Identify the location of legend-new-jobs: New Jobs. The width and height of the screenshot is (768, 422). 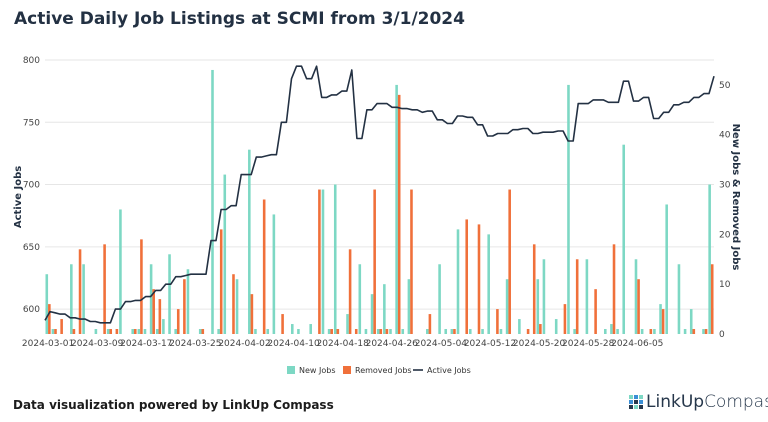
(311, 370).